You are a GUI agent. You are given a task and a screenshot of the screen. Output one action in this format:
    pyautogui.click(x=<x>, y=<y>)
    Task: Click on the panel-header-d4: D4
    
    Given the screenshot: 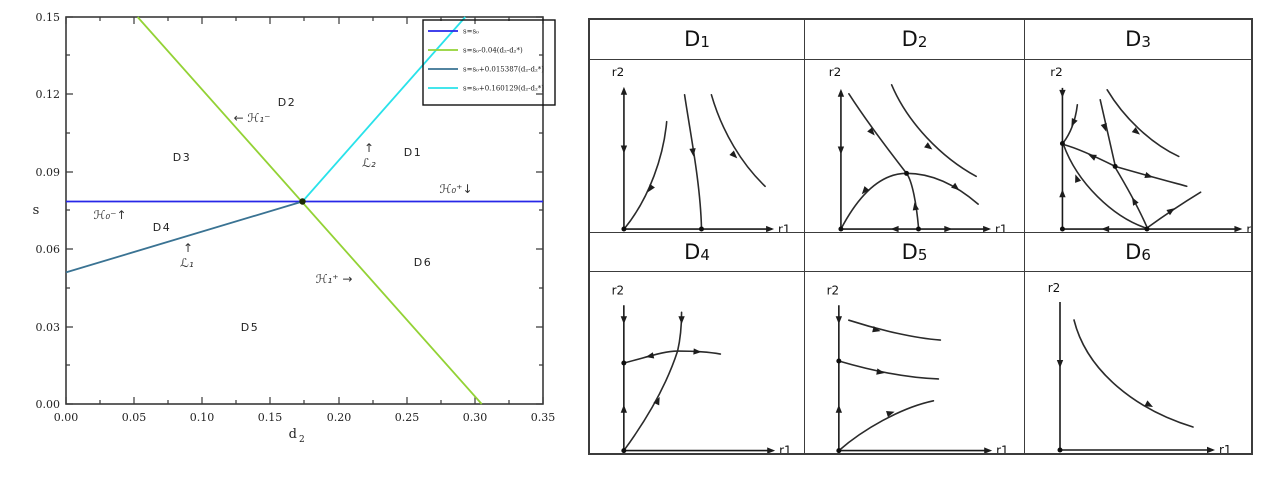 What is the action you would take?
    pyautogui.click(x=697, y=252)
    